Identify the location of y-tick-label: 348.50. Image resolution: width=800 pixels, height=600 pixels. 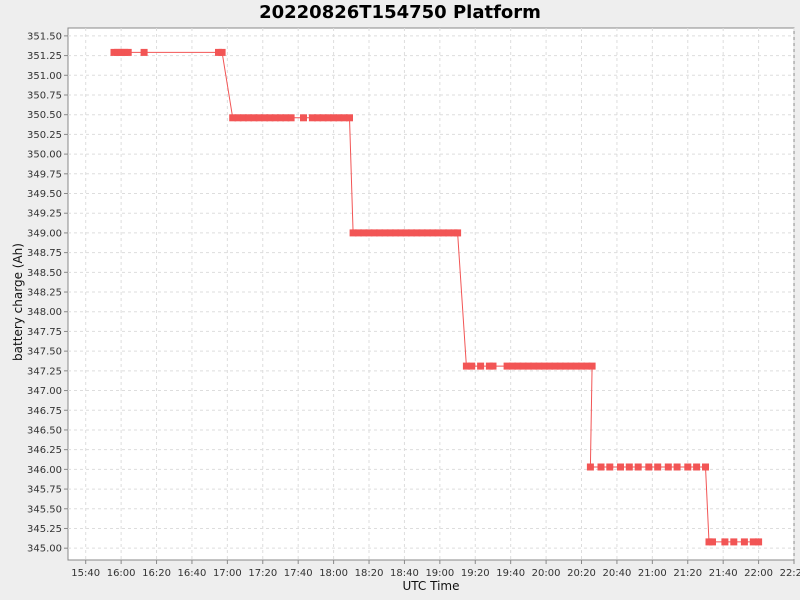
(44, 273).